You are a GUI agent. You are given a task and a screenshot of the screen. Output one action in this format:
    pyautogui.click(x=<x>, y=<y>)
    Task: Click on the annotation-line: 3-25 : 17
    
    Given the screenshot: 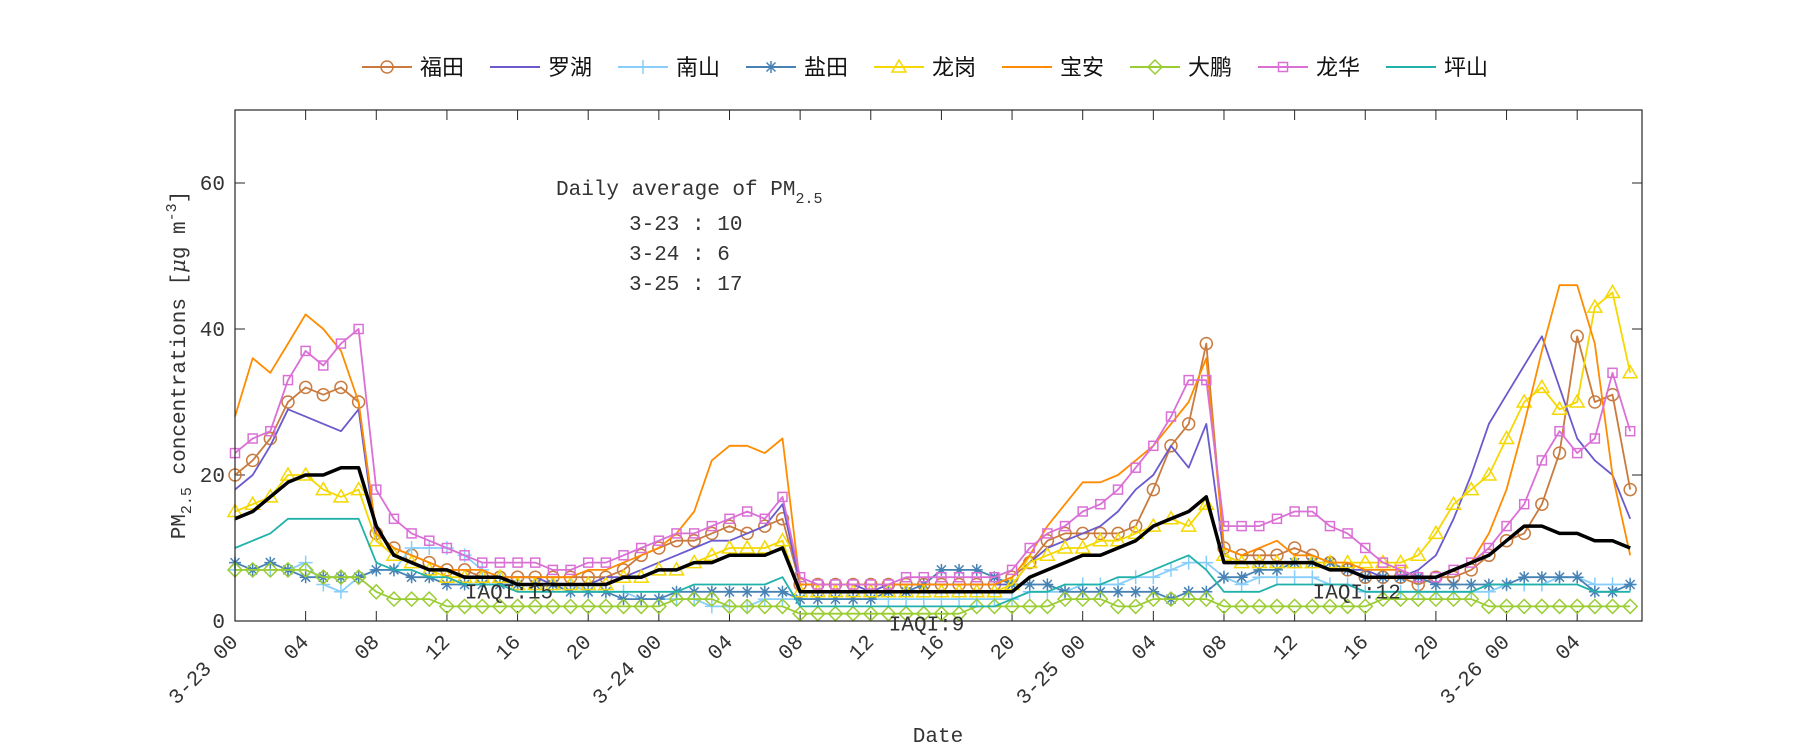 What is the action you would take?
    pyautogui.click(x=685, y=285)
    